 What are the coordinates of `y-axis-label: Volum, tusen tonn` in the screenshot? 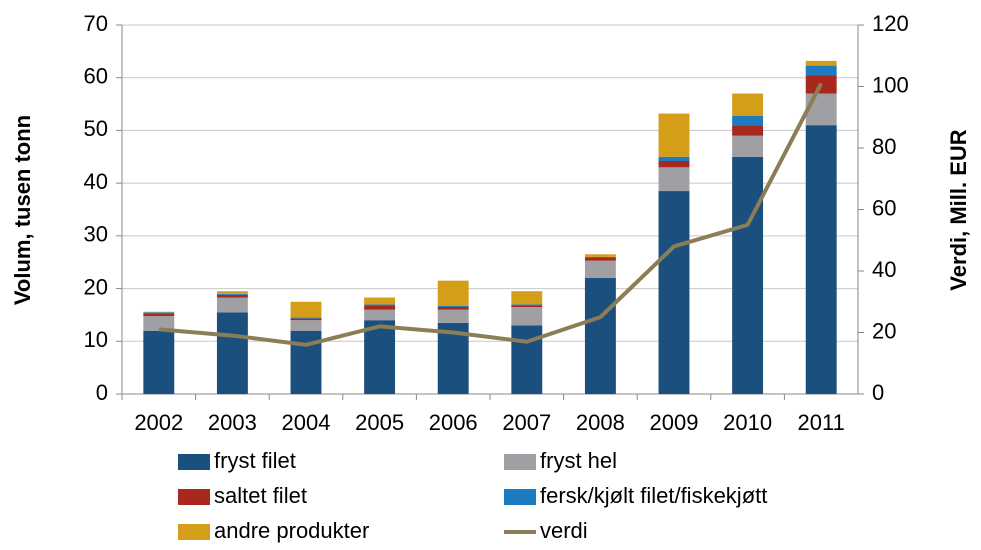 It's located at (22, 210).